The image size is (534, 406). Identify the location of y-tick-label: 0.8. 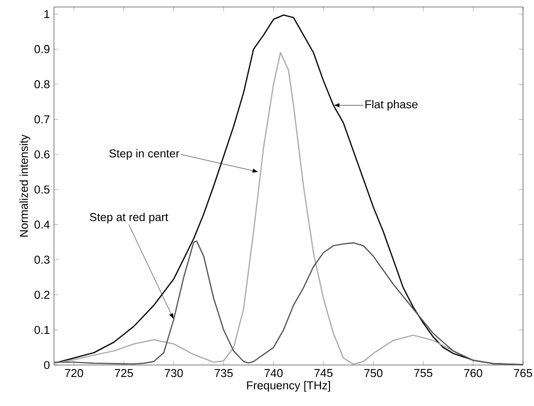
(42, 84).